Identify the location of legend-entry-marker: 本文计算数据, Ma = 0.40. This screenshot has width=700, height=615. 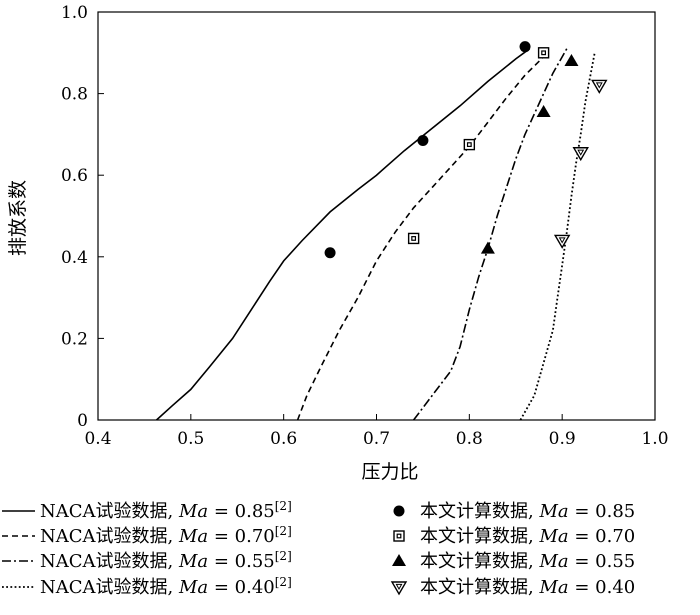
(527, 587).